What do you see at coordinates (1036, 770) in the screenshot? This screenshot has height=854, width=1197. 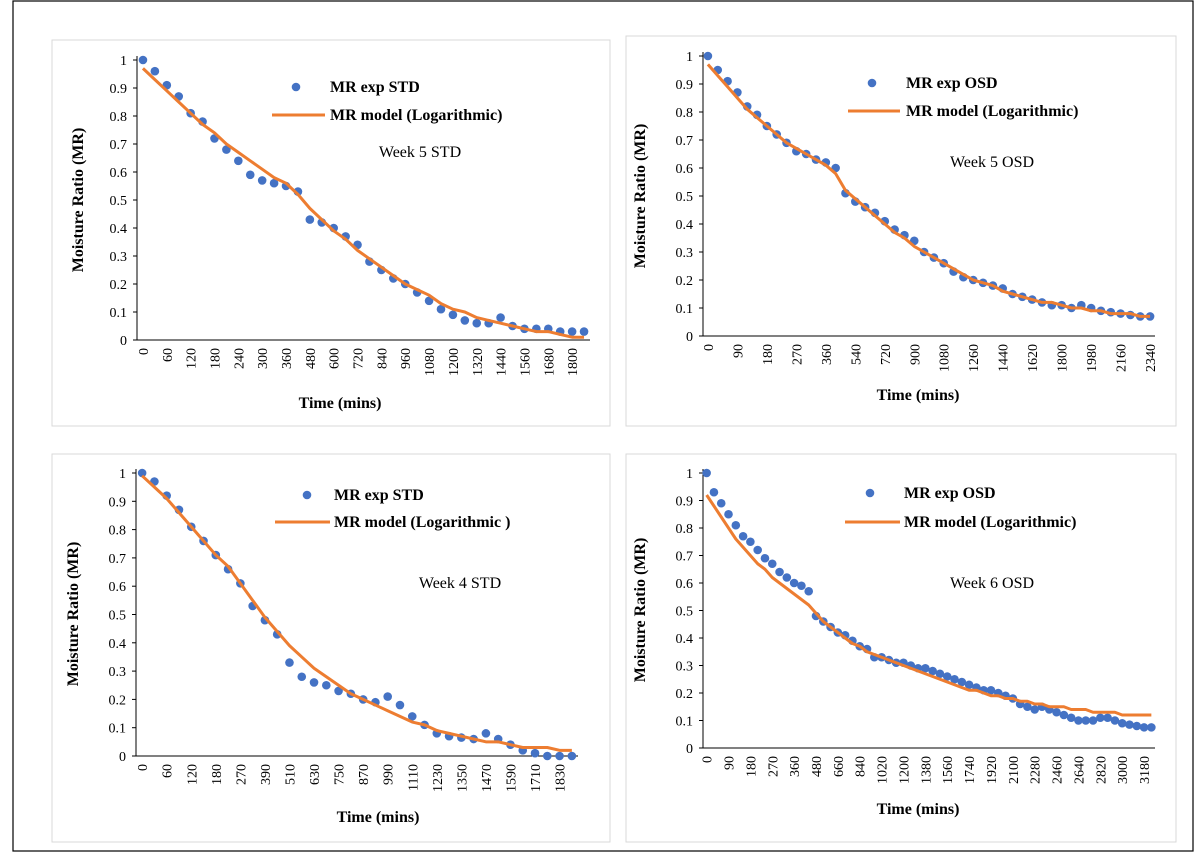 I see `x-tick-label: 2280` at bounding box center [1036, 770].